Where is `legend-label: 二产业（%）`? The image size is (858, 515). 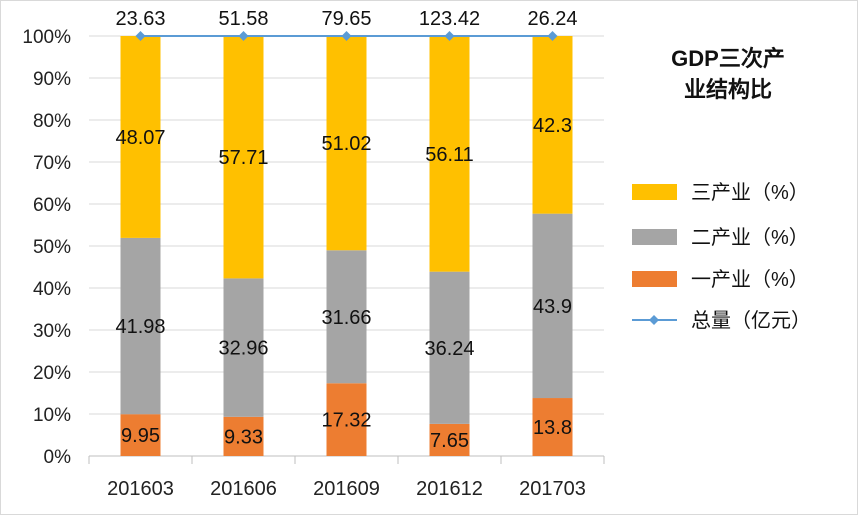
legend-label: 二产业（%） is located at coordinates (750, 237).